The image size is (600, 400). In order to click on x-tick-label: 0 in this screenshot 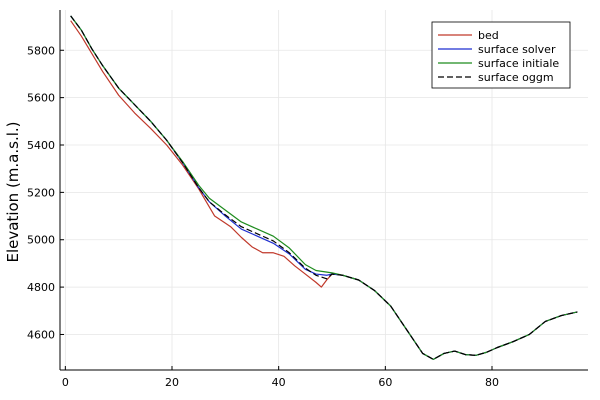, I will do `click(65, 382)`.